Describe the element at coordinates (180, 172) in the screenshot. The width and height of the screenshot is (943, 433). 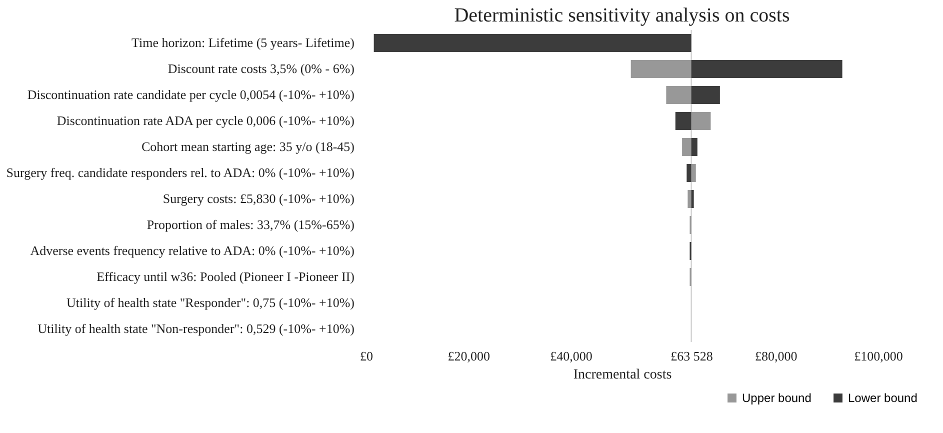
I see `y-tick-label: Surgery freq. candidate responders rel. to ADA: 0% (-10%- +10%)` at that location.